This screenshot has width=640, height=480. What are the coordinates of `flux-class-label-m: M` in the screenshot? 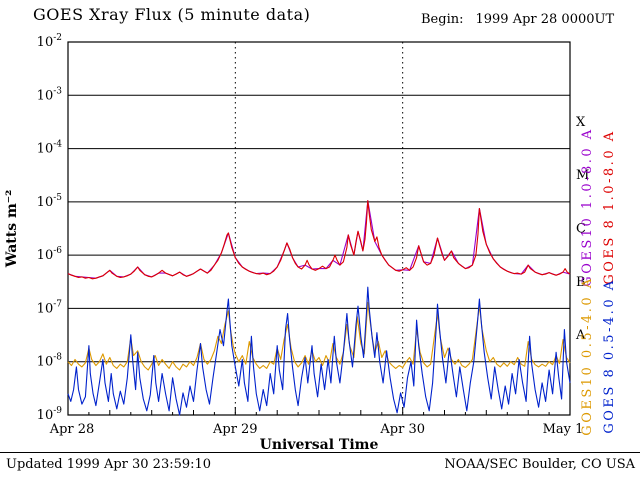 It's located at (582, 175).